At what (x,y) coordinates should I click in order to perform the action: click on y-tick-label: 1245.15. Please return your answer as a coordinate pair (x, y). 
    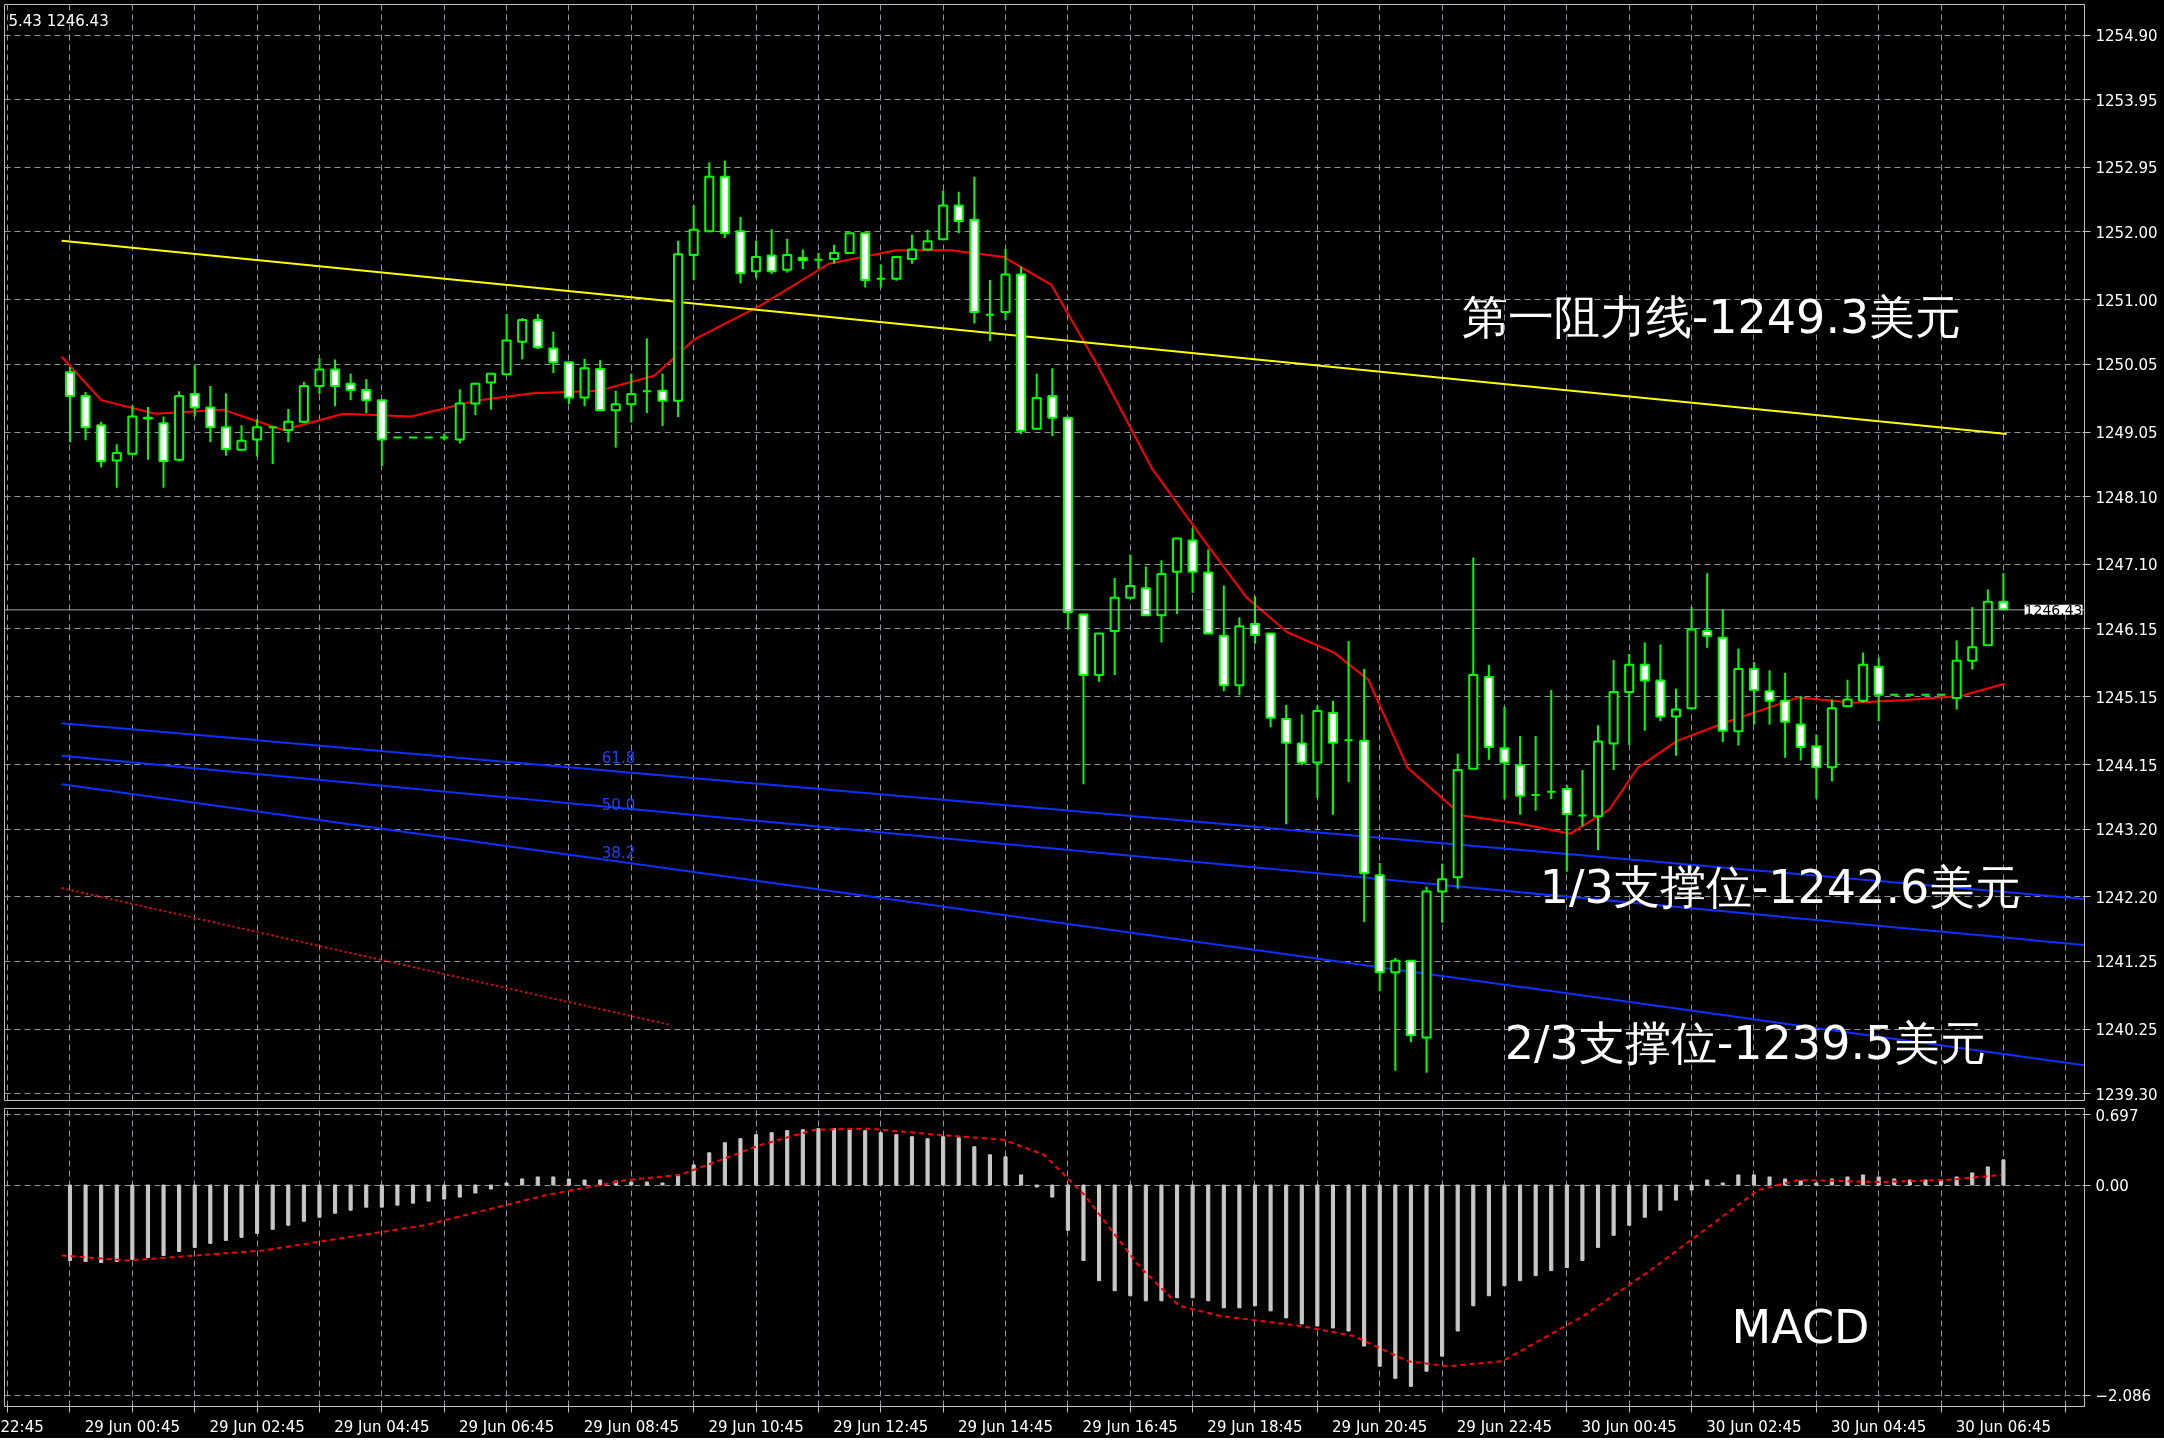
    Looking at the image, I should click on (2126, 697).